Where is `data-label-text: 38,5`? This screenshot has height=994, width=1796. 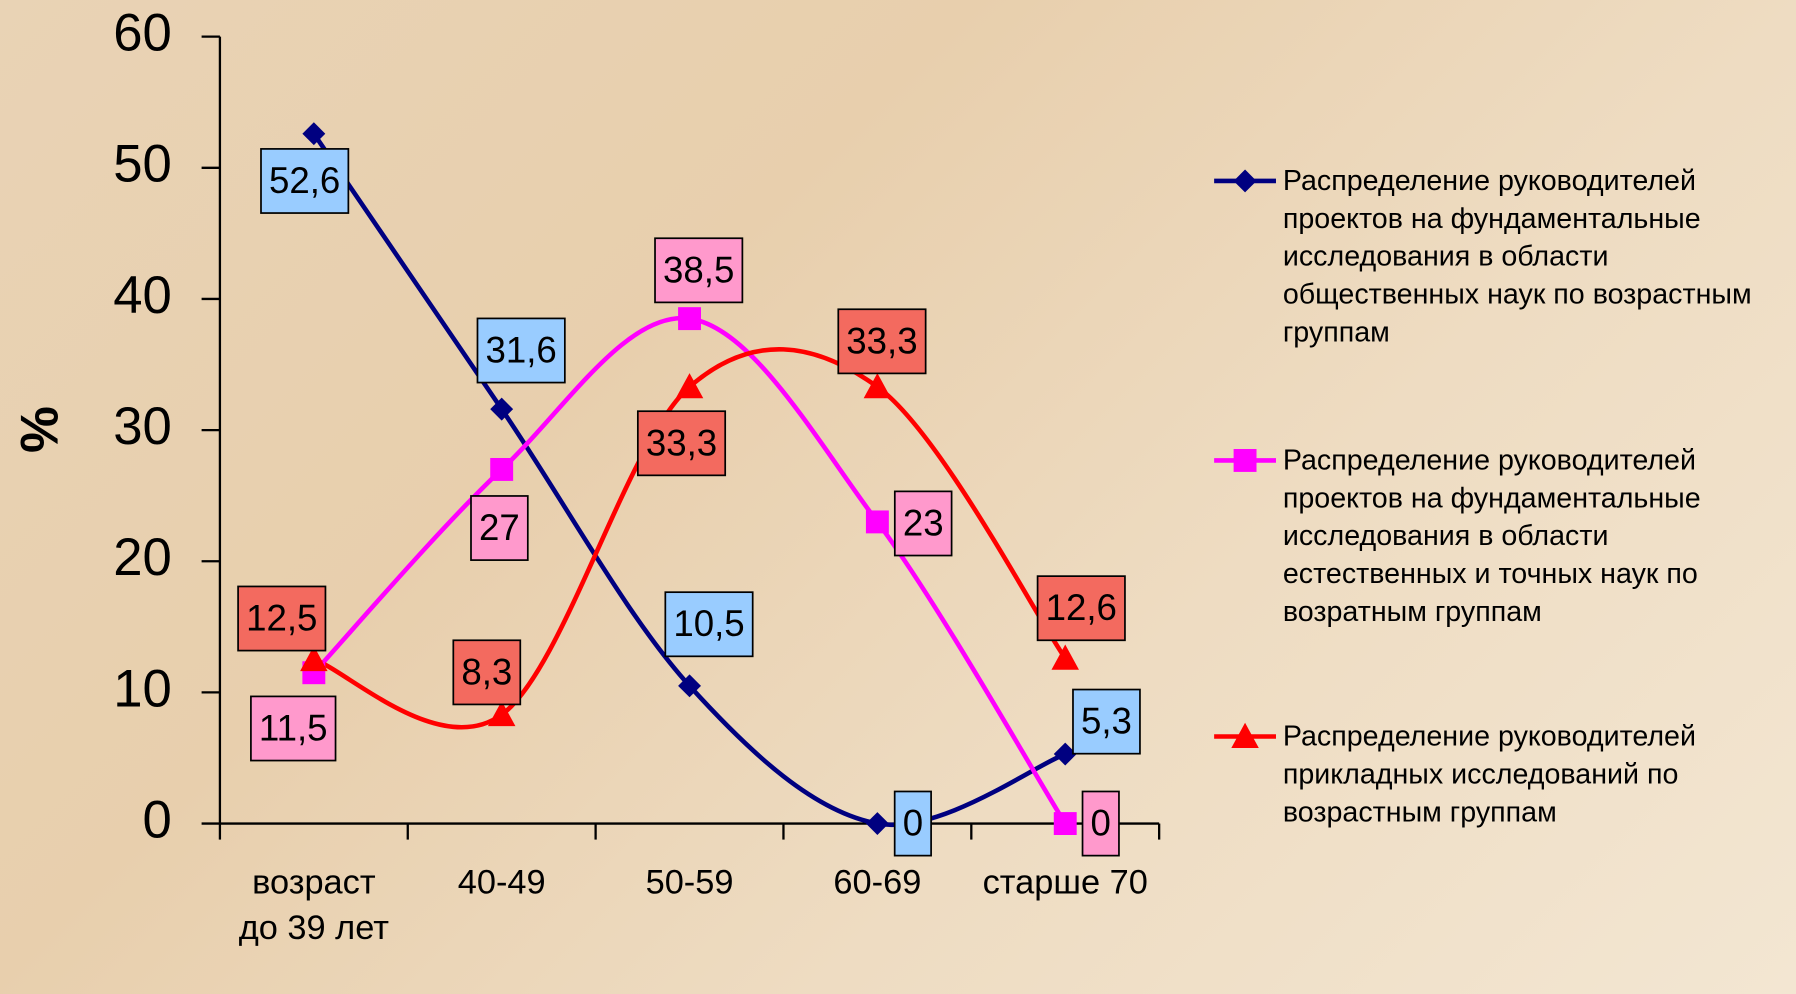
data-label-text: 38,5 is located at coordinates (698, 269).